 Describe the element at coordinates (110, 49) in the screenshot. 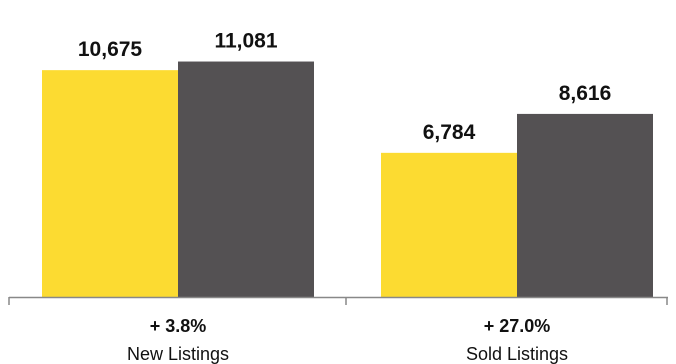

I see `value-label-new-listings-series-1: 10,675` at that location.